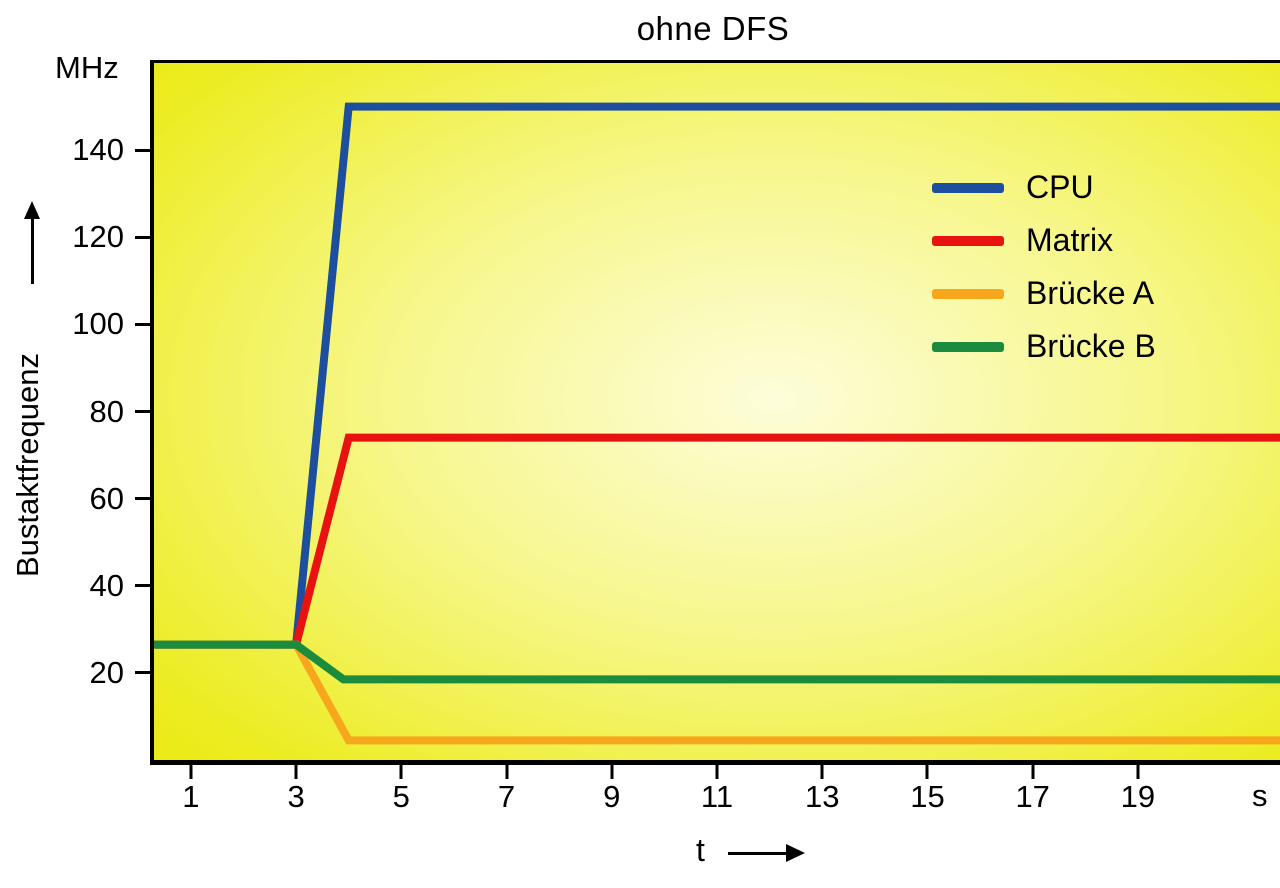 The height and width of the screenshot is (888, 1280). What do you see at coordinates (98, 324) in the screenshot?
I see `y-tick-label: 100` at bounding box center [98, 324].